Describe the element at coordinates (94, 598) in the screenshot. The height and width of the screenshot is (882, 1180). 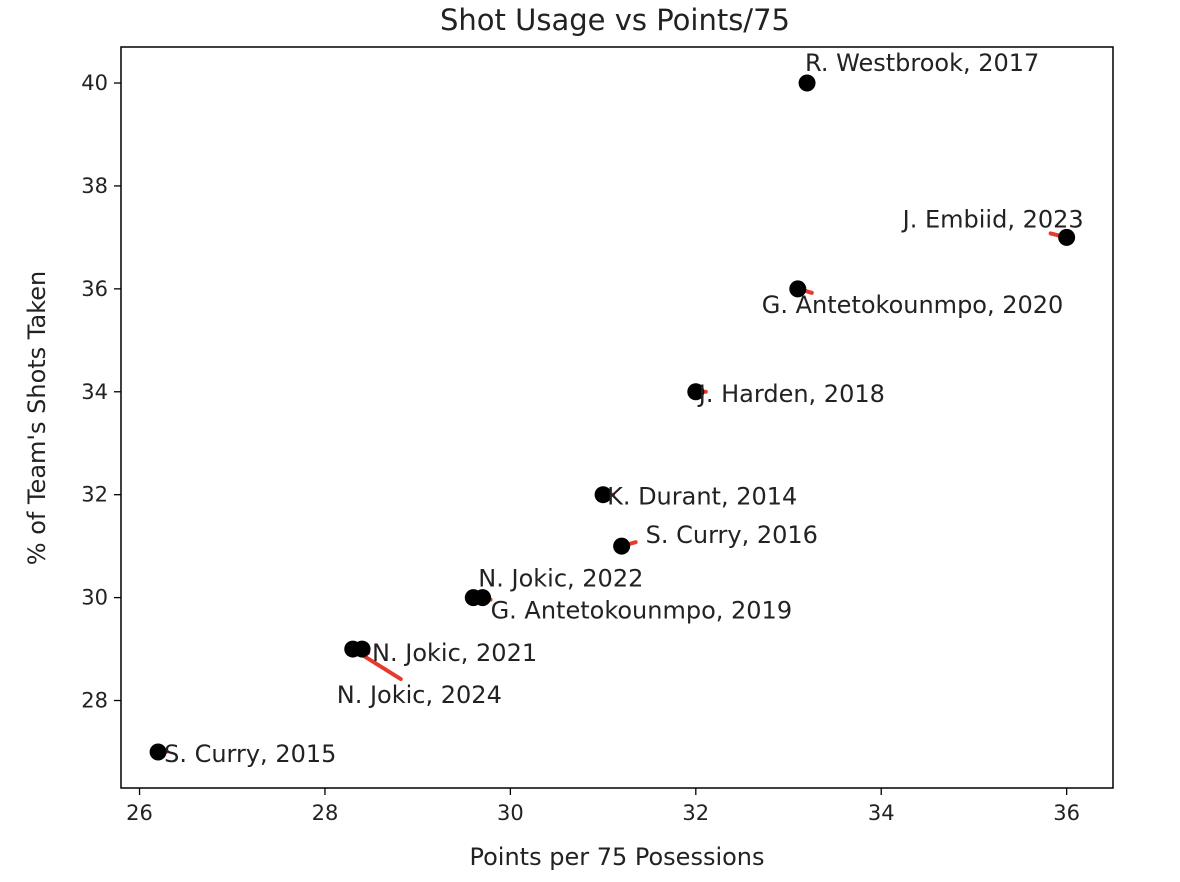
I see `y-tick-label: 30` at that location.